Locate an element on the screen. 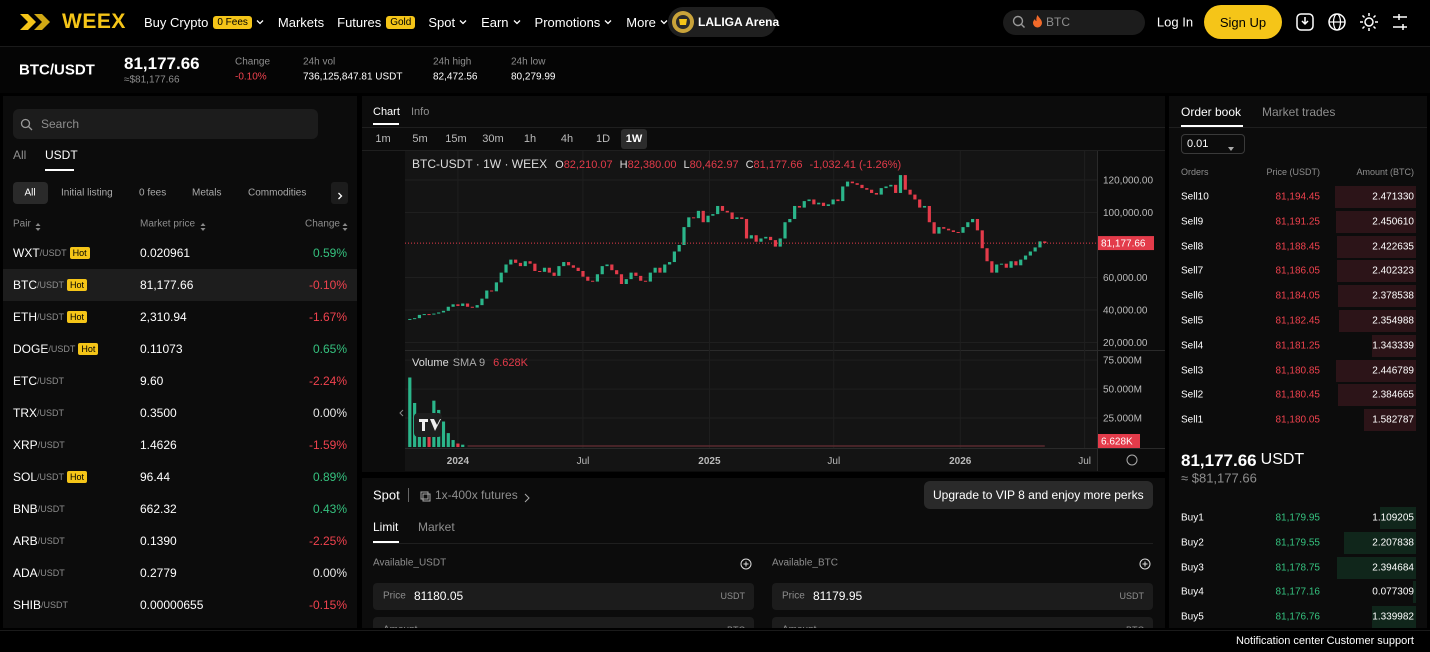 This screenshot has height=652, width=1430. trade-spot-tab: Spot is located at coordinates (386, 495).